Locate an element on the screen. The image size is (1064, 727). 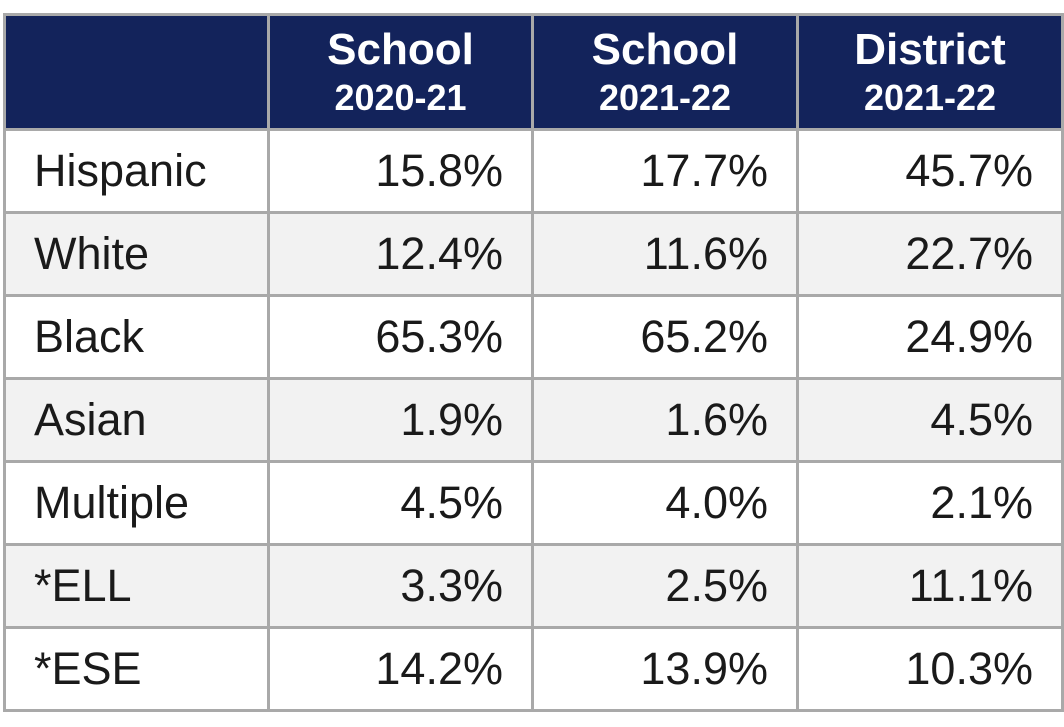
header-cell: District 2021-22 is located at coordinates (930, 72).